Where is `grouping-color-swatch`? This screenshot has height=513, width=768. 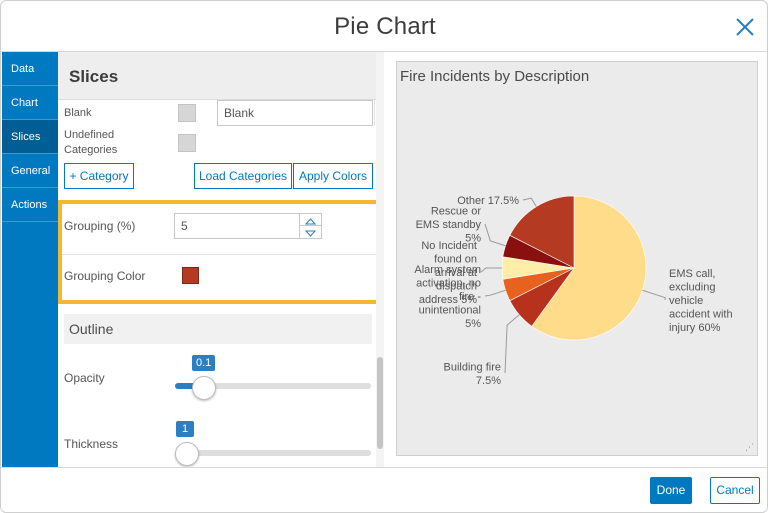 grouping-color-swatch is located at coordinates (190, 275).